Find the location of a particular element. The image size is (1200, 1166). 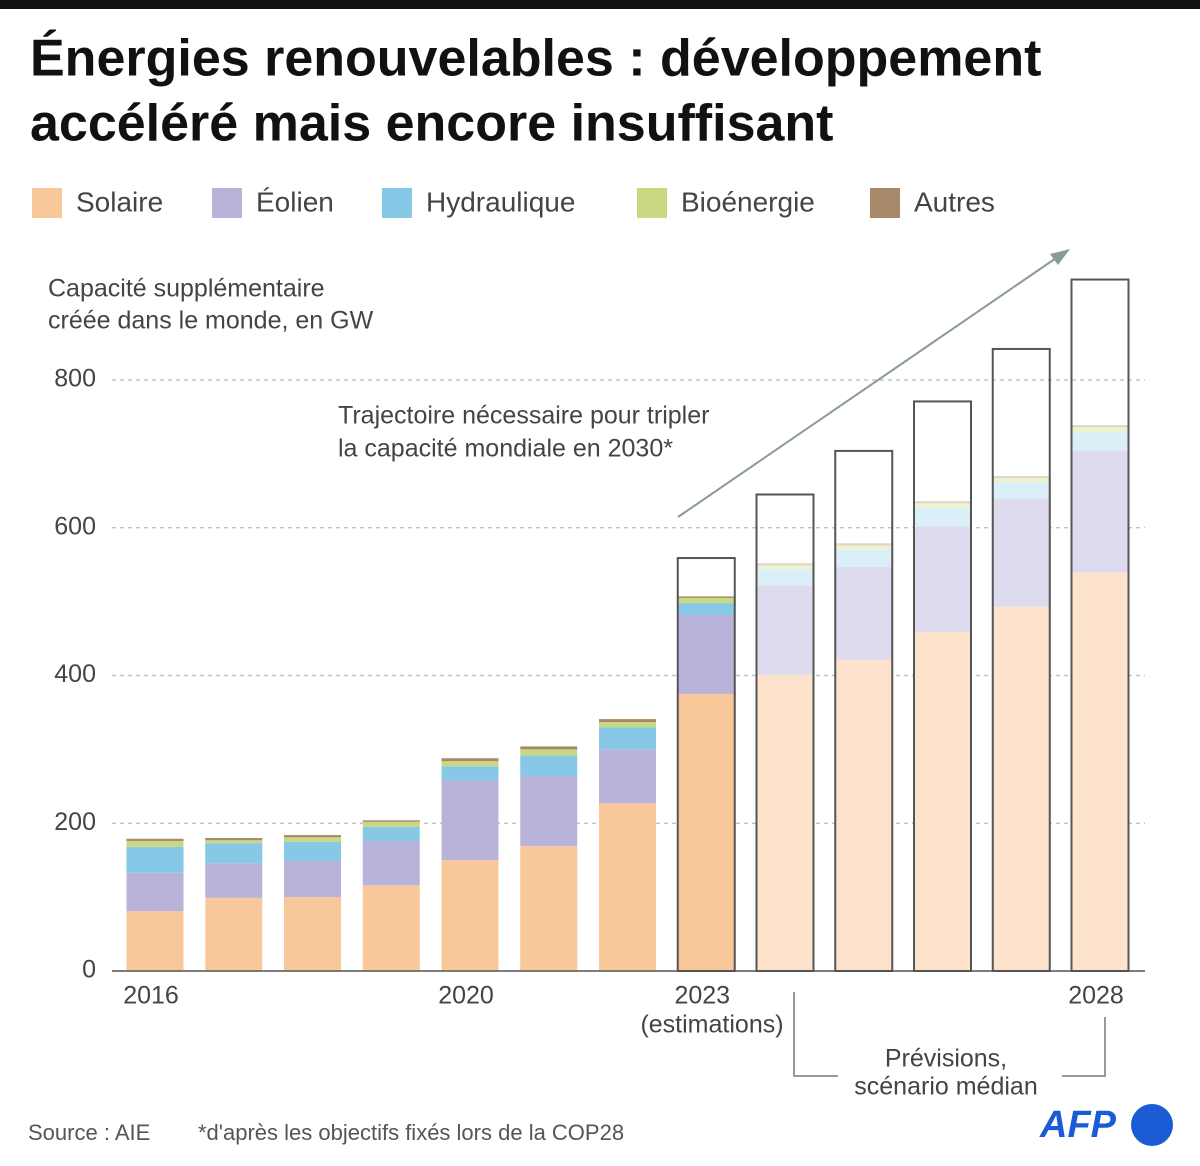

y-tick-label: 200 is located at coordinates (75, 822).